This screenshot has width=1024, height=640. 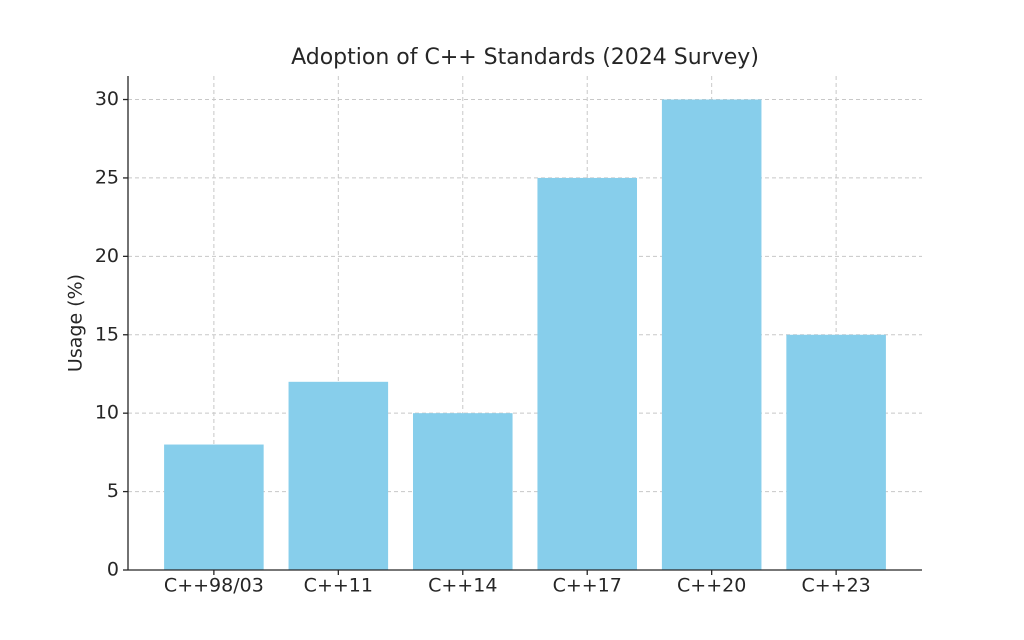 I want to click on x-tick-label: C++14, so click(x=462, y=586).